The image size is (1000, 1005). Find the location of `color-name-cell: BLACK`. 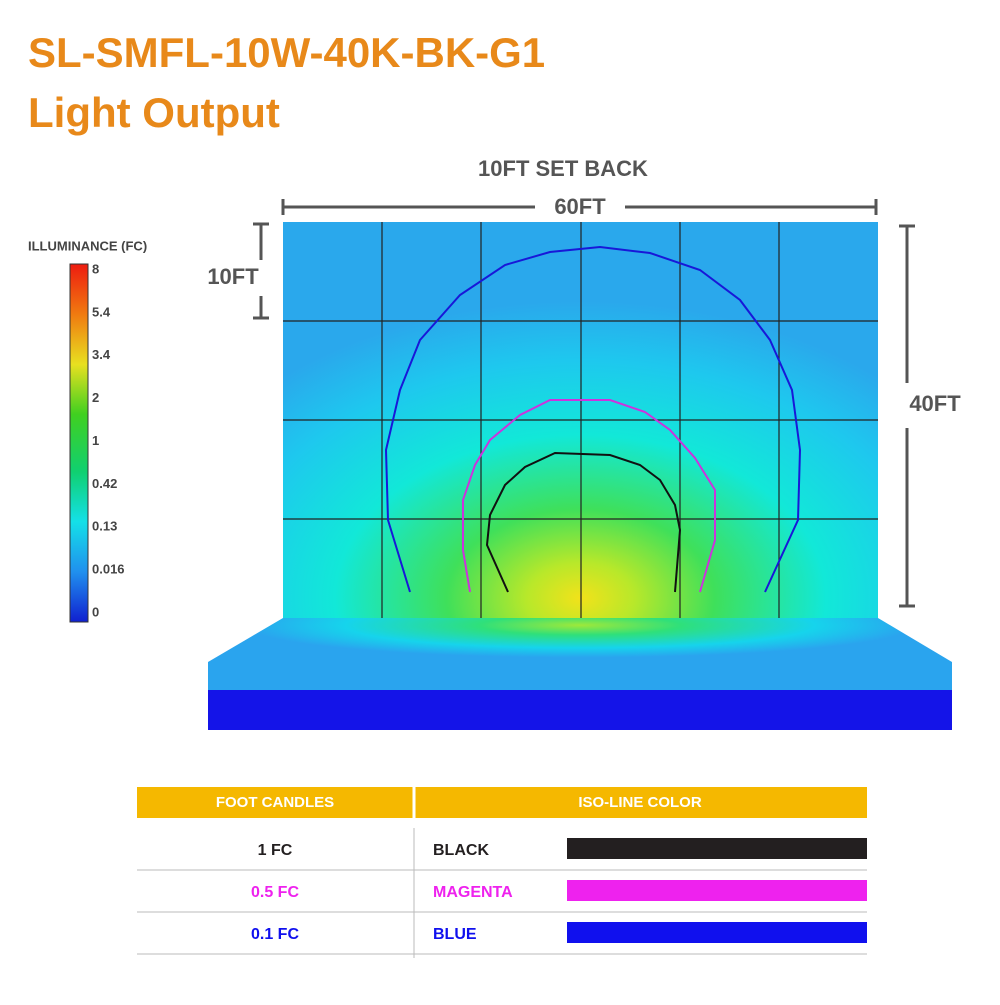

color-name-cell: BLACK is located at coordinates (461, 850).